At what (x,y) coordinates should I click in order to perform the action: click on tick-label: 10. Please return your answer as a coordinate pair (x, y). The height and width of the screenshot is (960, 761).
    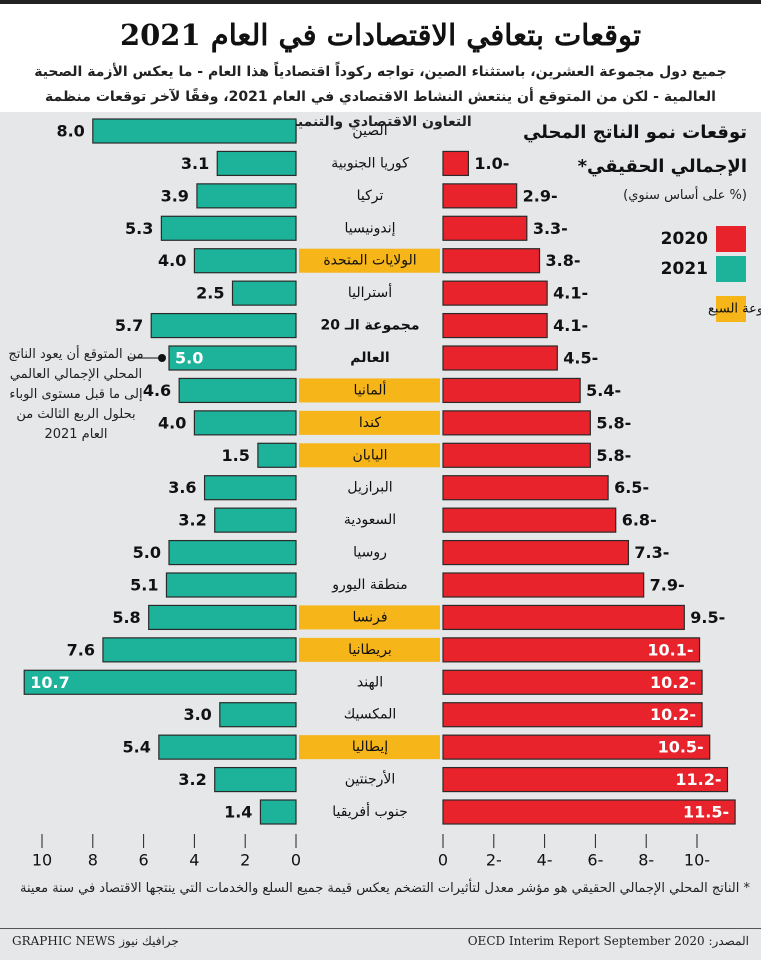
    Looking at the image, I should click on (42, 860).